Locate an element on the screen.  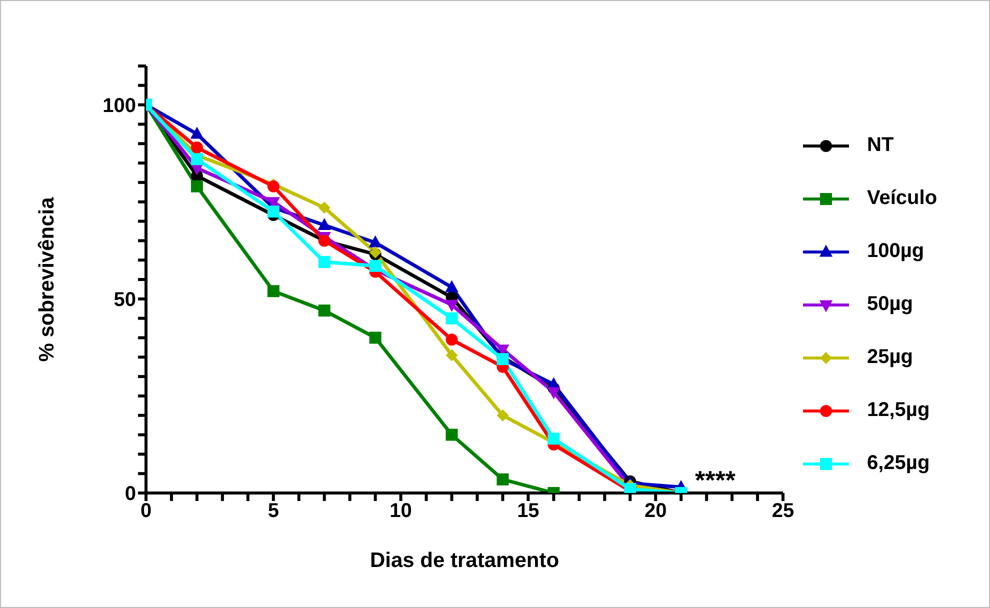
legend-label: Veículo is located at coordinates (902, 198).